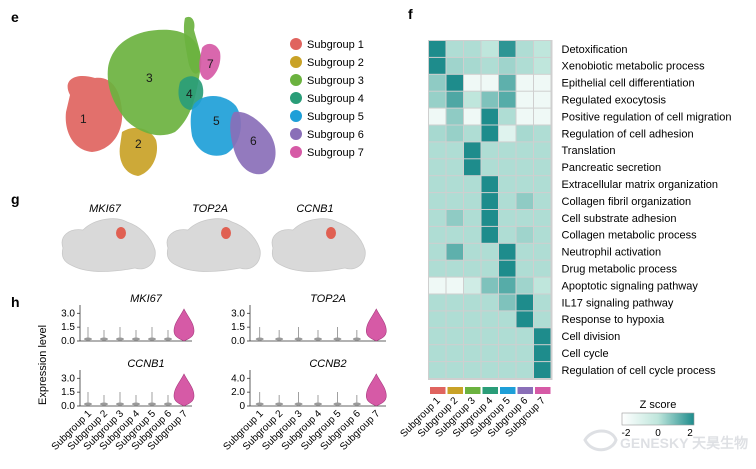 Image resolution: width=756 pixels, height=469 pixels. Describe the element at coordinates (612, 253) in the screenshot. I see `heatmap-row-label: Neutrophil activation` at that location.